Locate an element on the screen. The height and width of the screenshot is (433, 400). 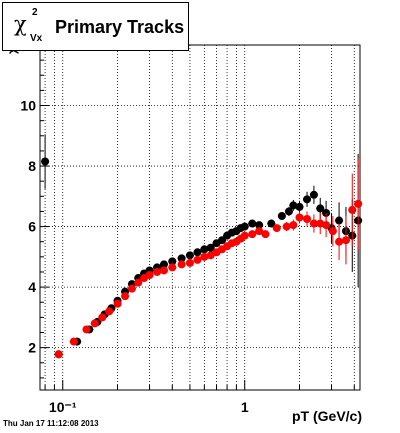
title-text: Primary Tracks is located at coordinates (120, 27).